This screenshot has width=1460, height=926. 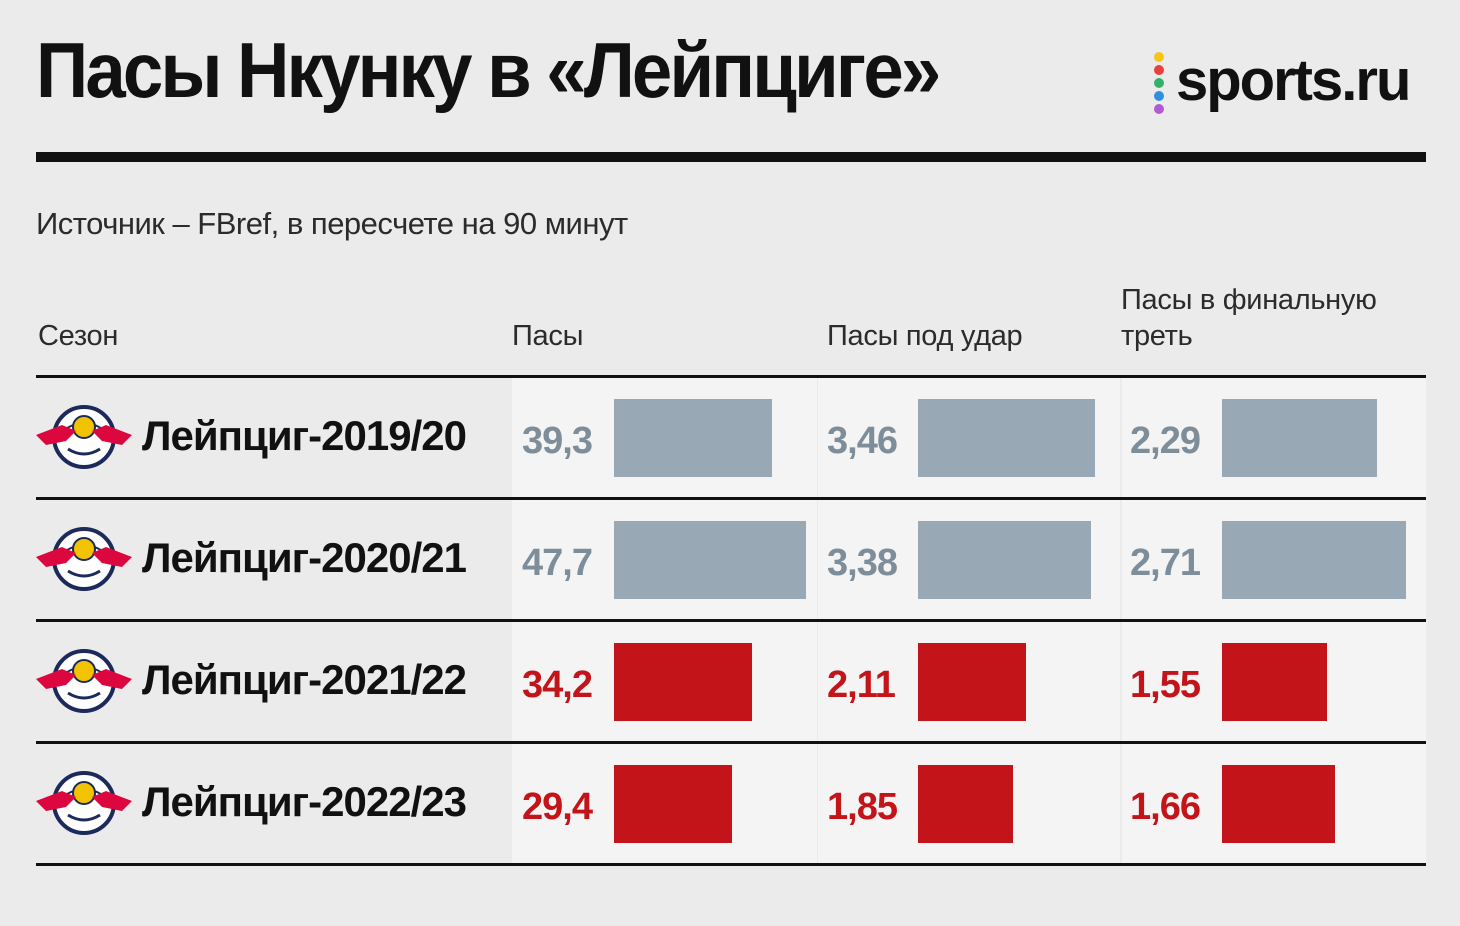 I want to click on value-label-passes: 29,4, so click(x=557, y=807).